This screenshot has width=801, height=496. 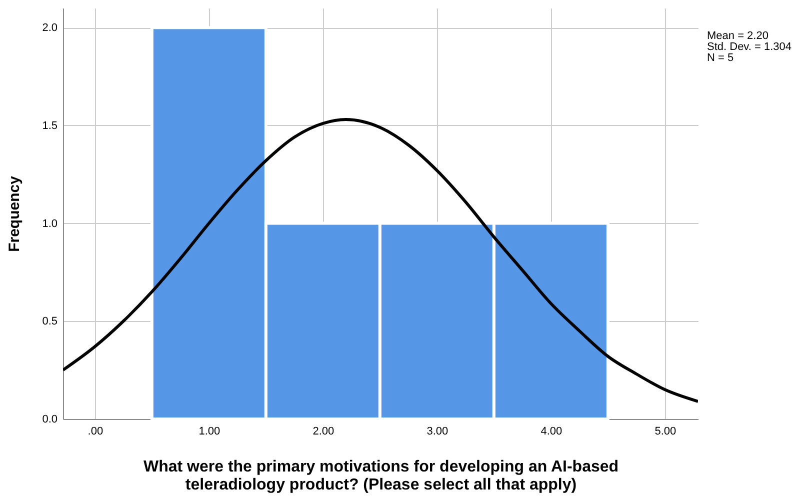 I want to click on y-tick-label: 2.0, so click(x=50, y=28).